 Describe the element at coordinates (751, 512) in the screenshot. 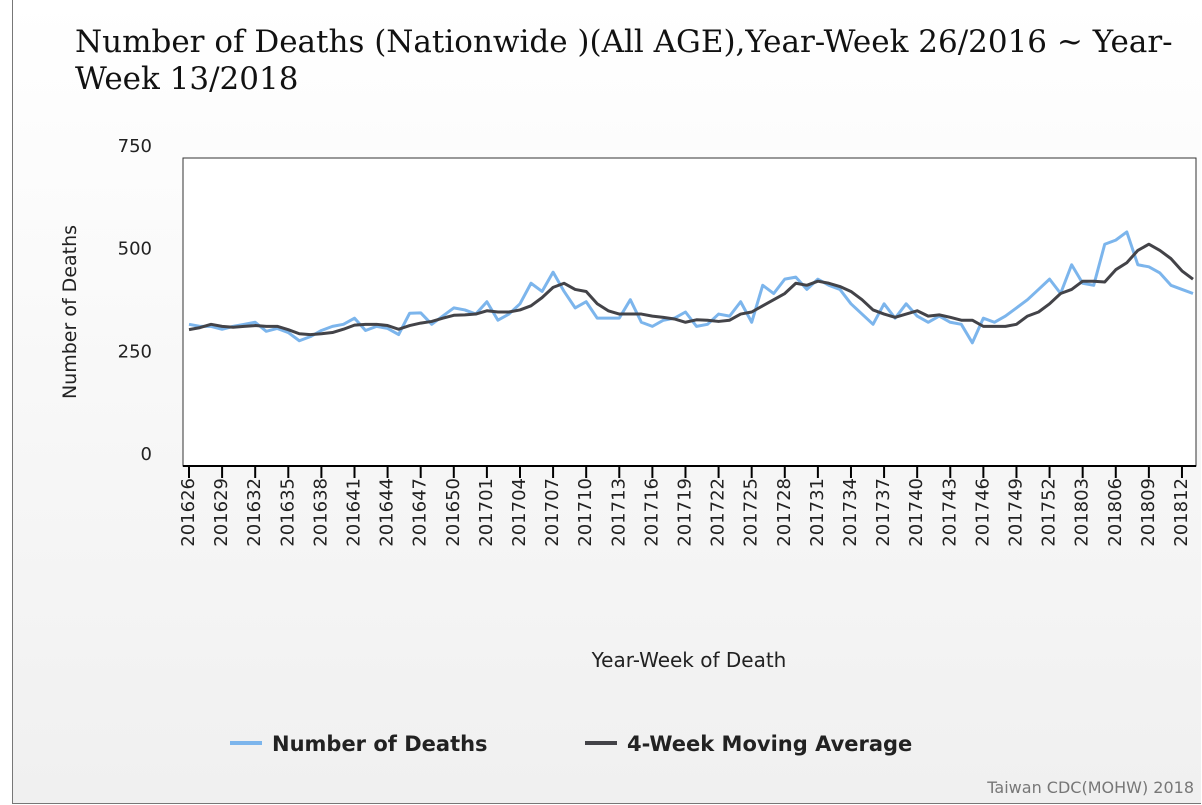

I see `x-tick-label: 201725` at that location.